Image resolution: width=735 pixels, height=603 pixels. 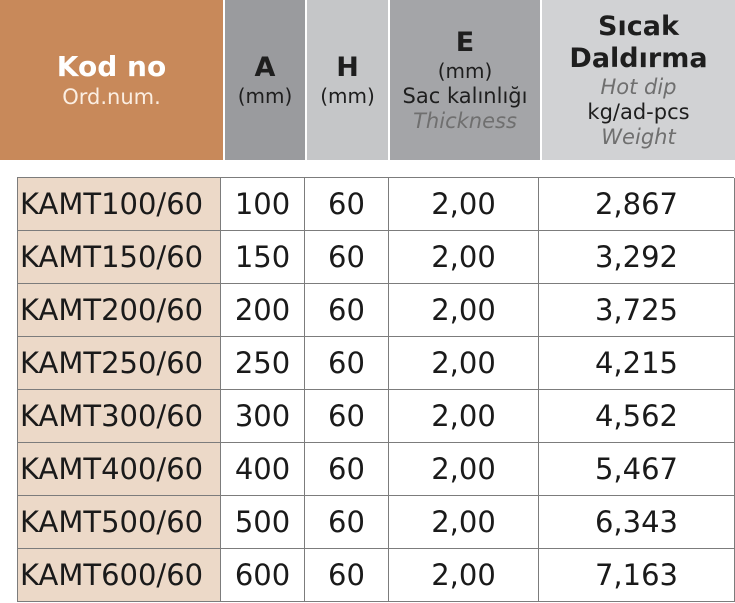 What do you see at coordinates (637, 204) in the screenshot?
I see `cell-weight: 2,867` at bounding box center [637, 204].